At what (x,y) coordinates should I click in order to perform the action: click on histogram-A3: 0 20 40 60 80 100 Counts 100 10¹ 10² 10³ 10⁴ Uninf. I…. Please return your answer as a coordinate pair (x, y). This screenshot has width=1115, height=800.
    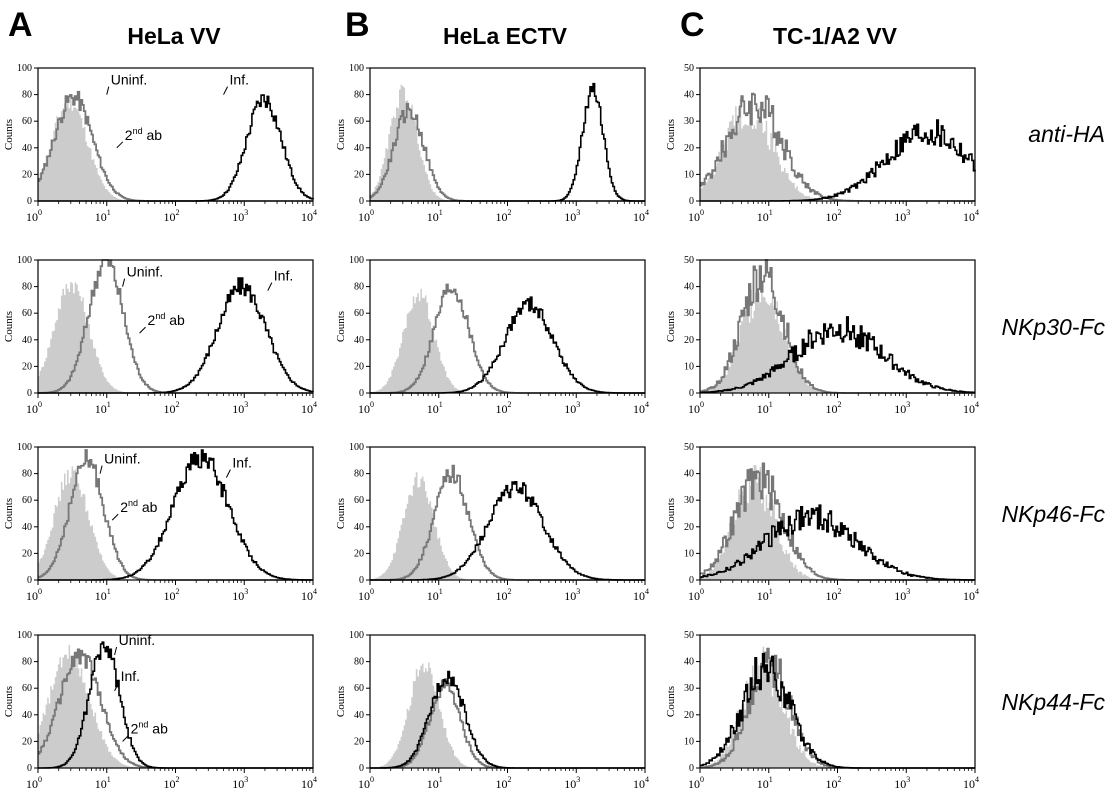
    Looking at the image, I should click on (160, 522).